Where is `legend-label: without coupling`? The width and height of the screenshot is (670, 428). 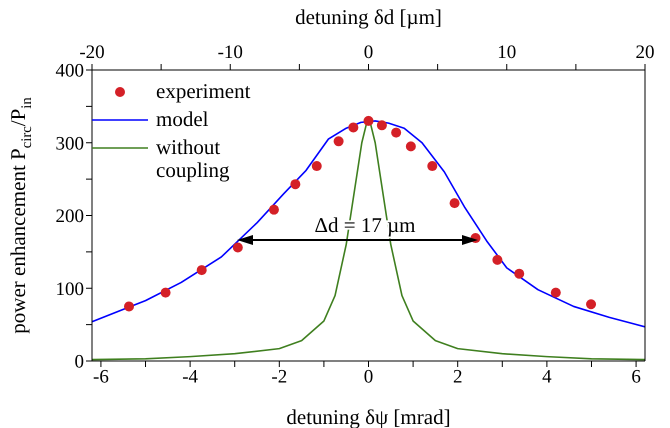
legend-label: without coupling is located at coordinates (193, 158).